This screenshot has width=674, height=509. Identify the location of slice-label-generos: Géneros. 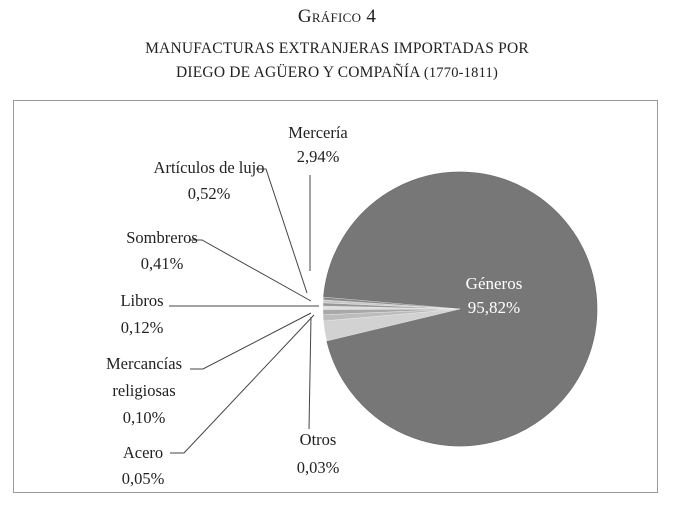
(494, 283).